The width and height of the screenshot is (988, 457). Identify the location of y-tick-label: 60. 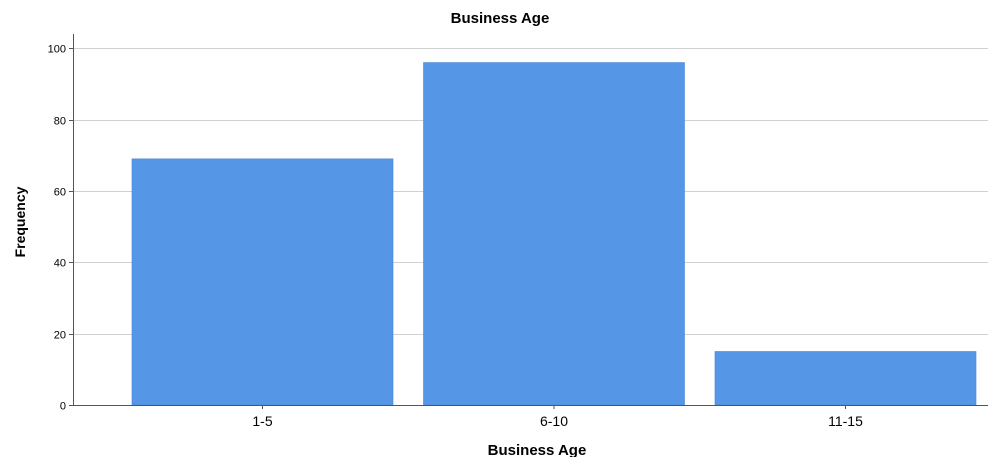
(60, 193).